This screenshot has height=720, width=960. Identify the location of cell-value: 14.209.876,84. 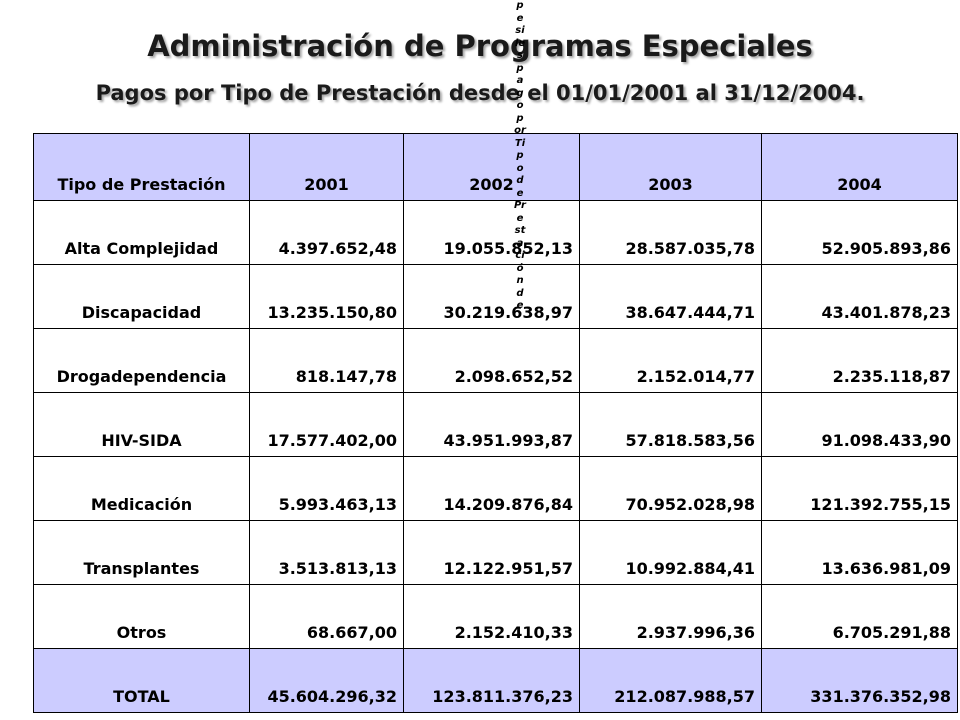
(491, 488).